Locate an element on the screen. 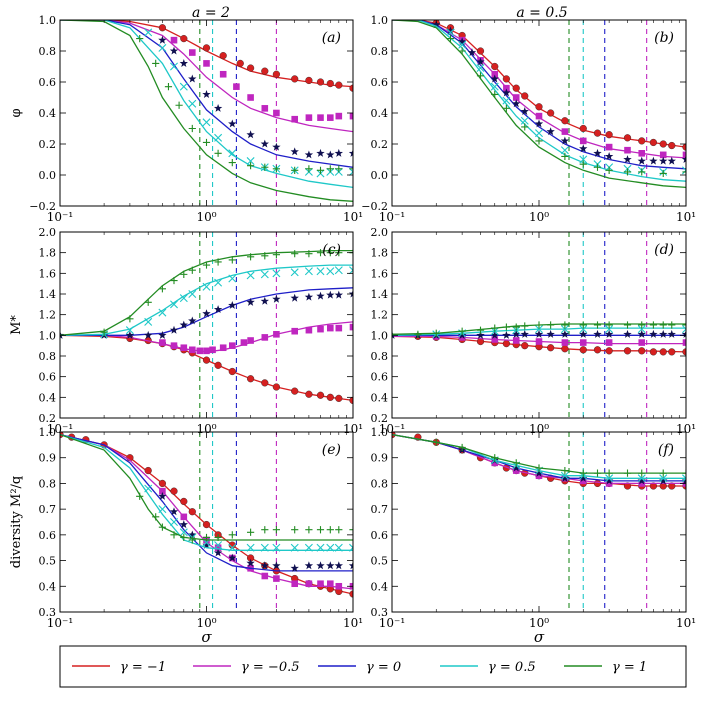 The width and height of the screenshot is (706, 706). legend: γ = −1 γ = −0.5 γ = 0 γ = 0.5 γ = 1 is located at coordinates (373, 666).